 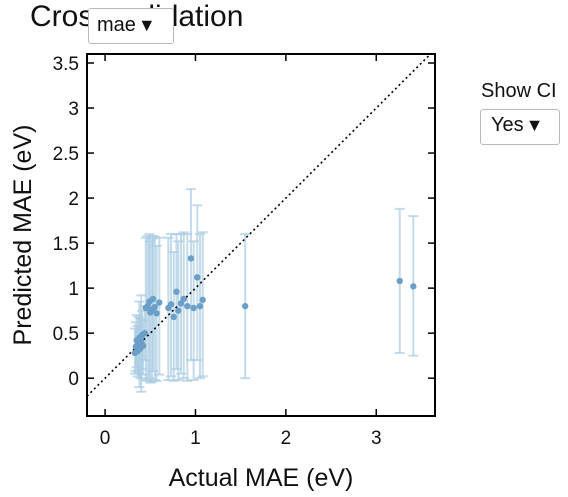 What do you see at coordinates (286, 438) in the screenshot?
I see `x-tick-label: 2` at bounding box center [286, 438].